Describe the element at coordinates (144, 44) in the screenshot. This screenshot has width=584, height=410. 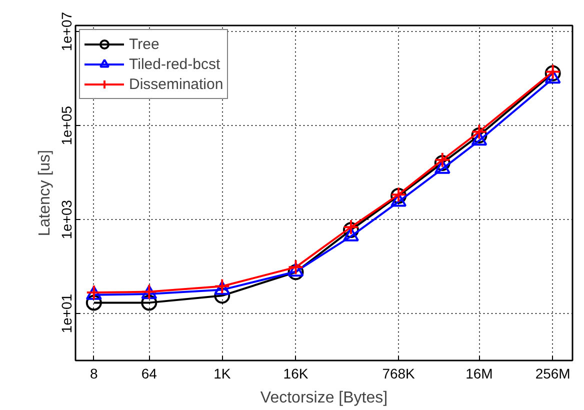
I see `legend-label: Tree` at that location.